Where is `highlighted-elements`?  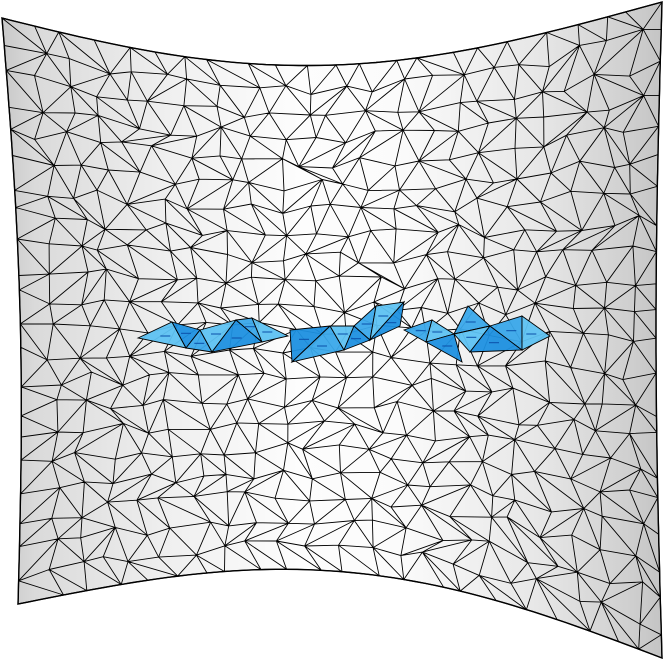
highlighted-elements is located at coordinates (343, 331).